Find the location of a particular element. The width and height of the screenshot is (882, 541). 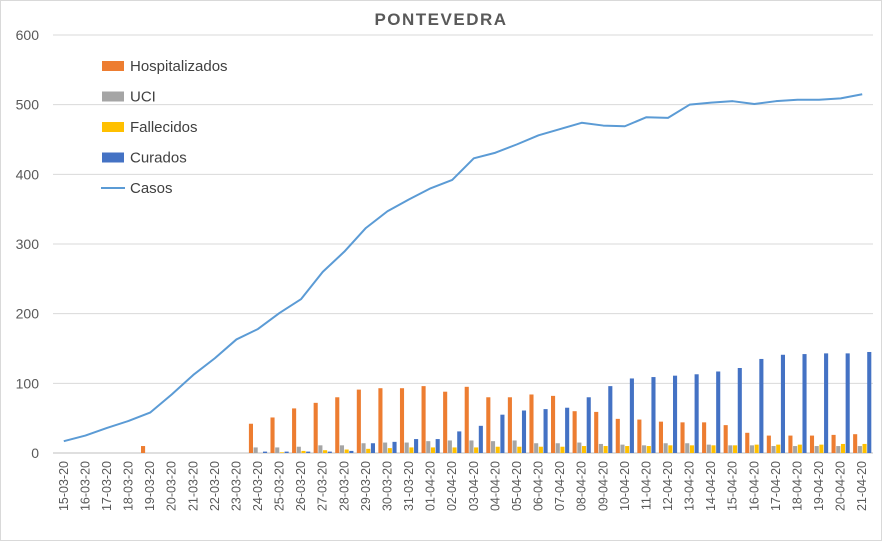

x-tick-label: 15-03-20 is located at coordinates (64, 486).